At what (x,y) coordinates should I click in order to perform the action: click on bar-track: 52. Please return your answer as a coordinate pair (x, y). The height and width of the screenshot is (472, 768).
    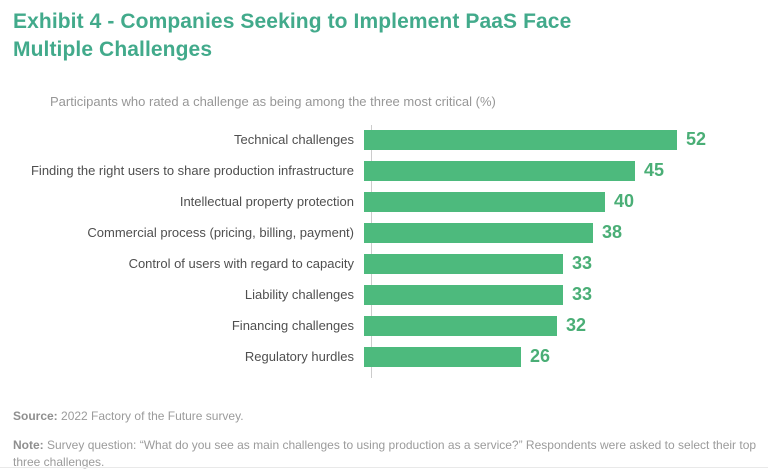
    Looking at the image, I should click on (559, 139).